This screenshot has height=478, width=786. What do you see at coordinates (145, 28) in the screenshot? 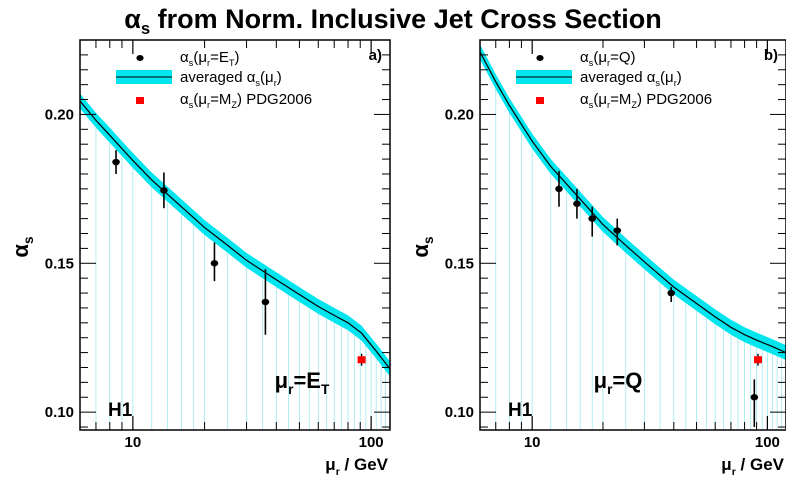
I see `title-alpha-subscript: s` at bounding box center [145, 28].